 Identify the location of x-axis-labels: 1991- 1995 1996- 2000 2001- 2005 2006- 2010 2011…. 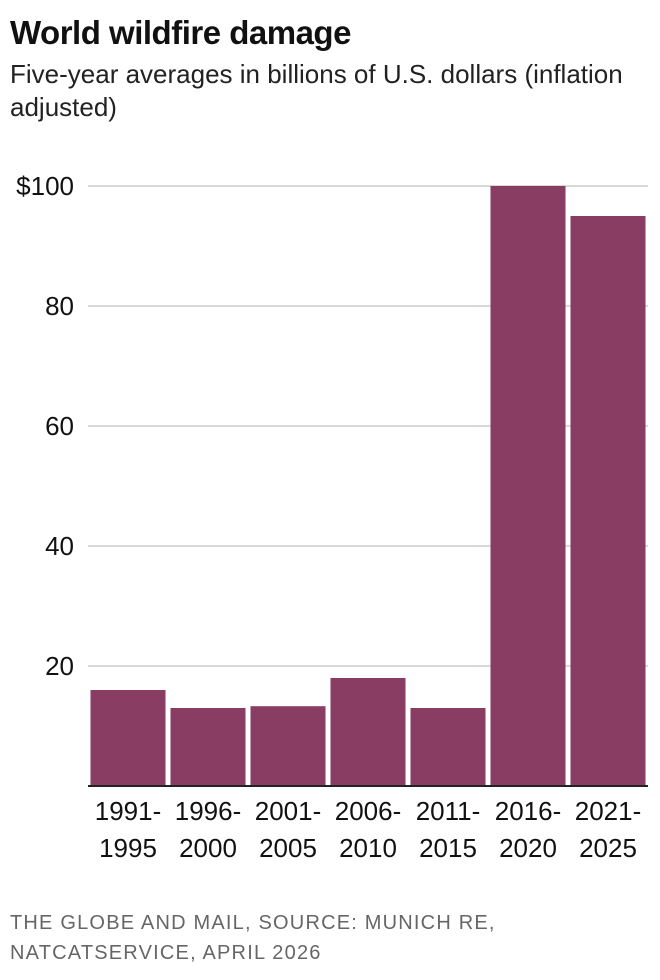
(368, 829).